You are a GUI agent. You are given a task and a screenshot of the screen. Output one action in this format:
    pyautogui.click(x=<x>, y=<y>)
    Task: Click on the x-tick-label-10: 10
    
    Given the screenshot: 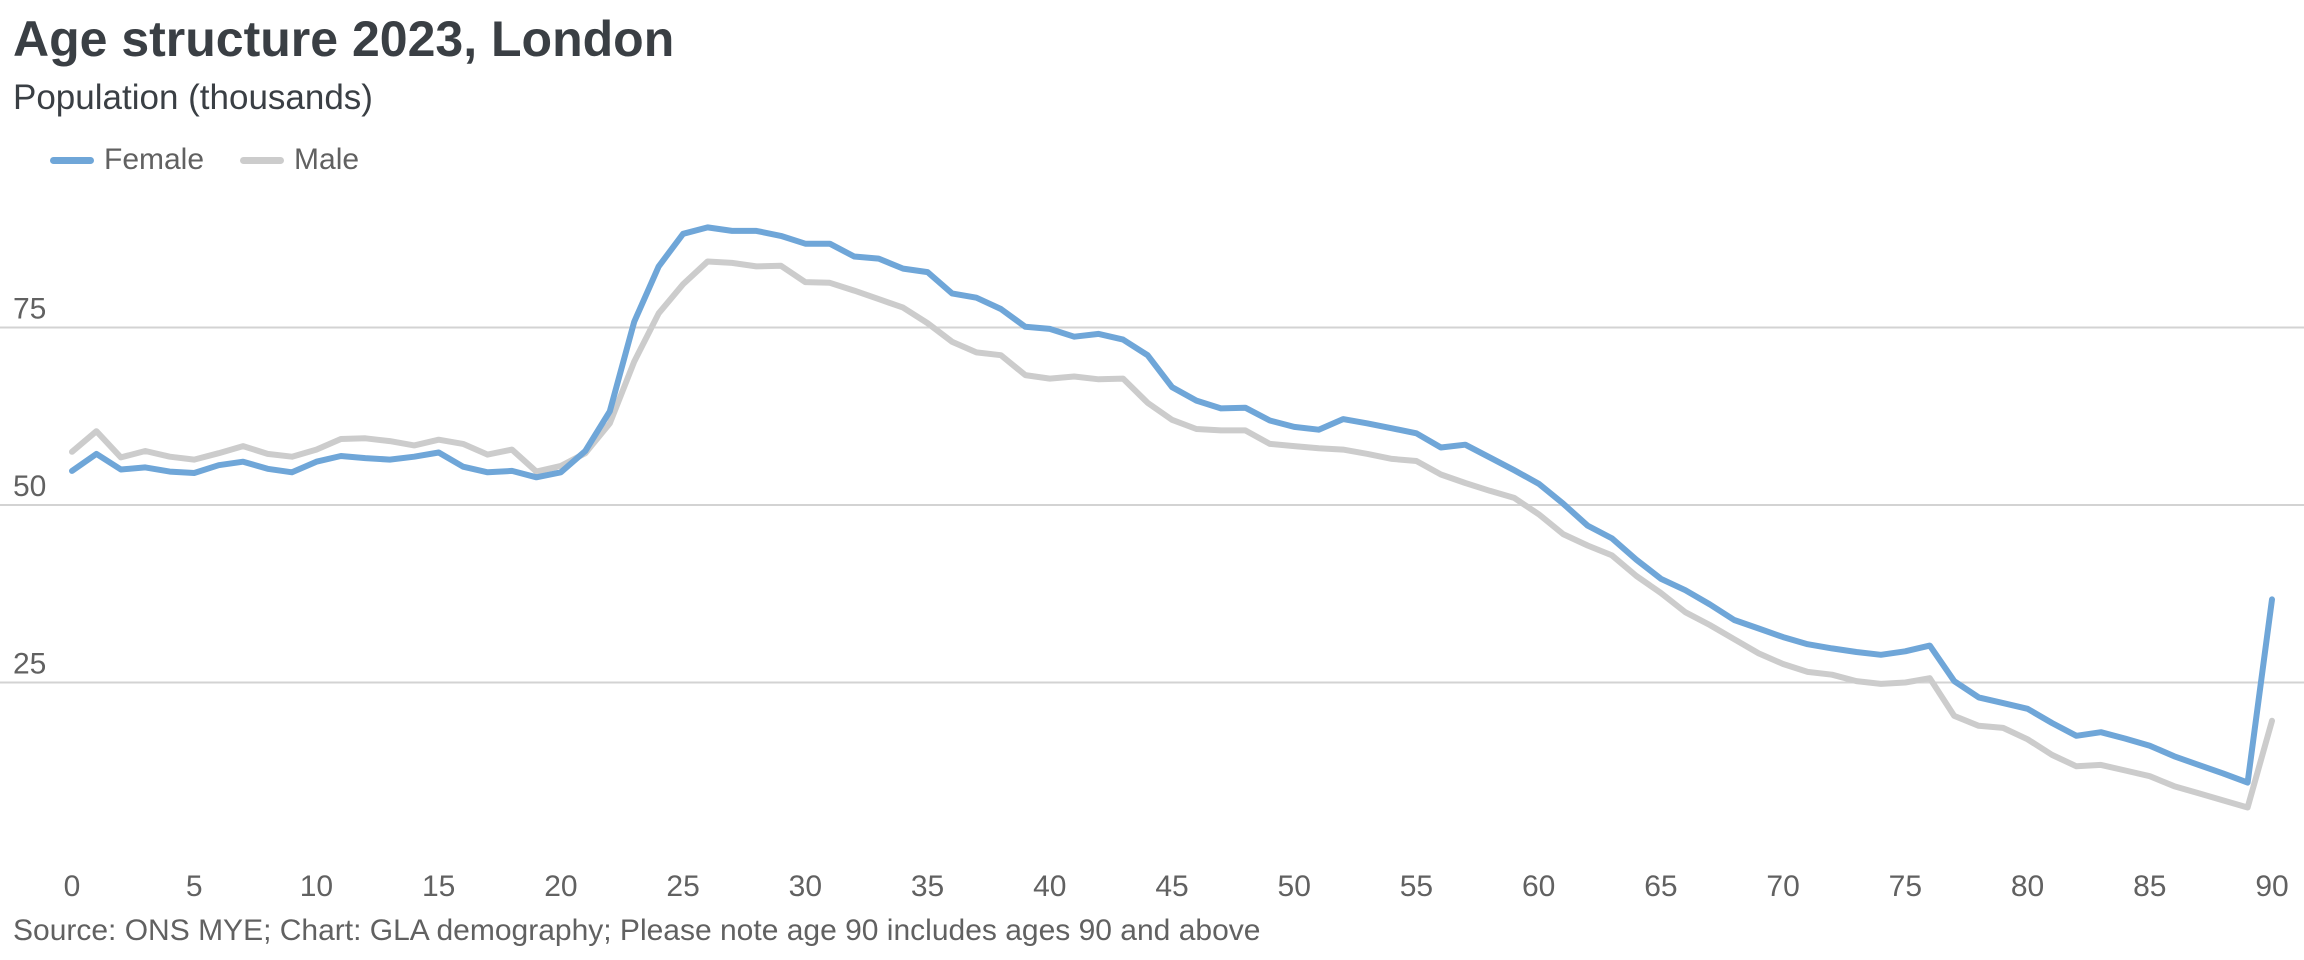 What is the action you would take?
    pyautogui.click(x=316, y=886)
    